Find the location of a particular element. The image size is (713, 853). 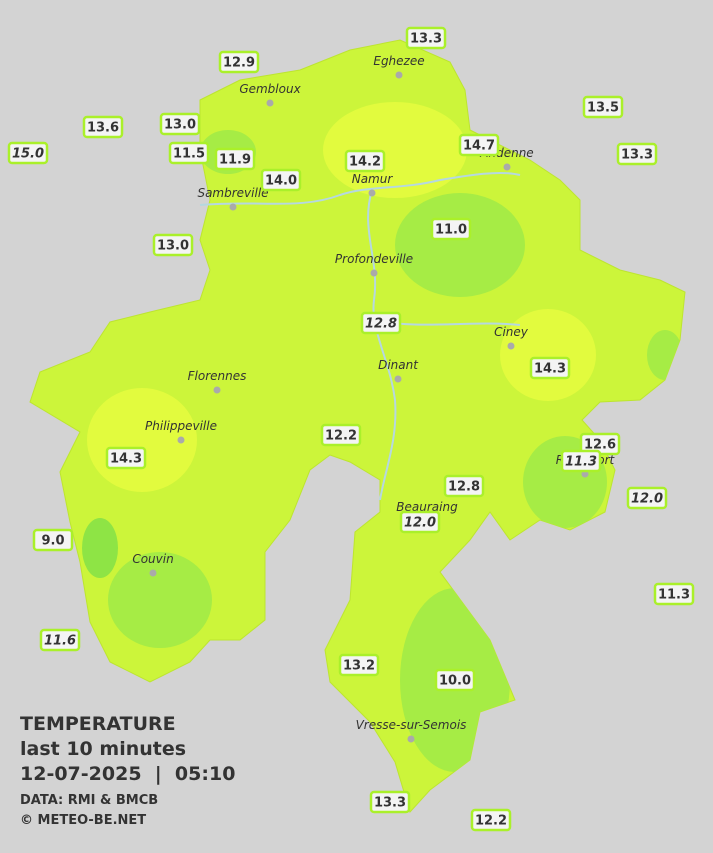

station: 13.6 is located at coordinates (103, 127).